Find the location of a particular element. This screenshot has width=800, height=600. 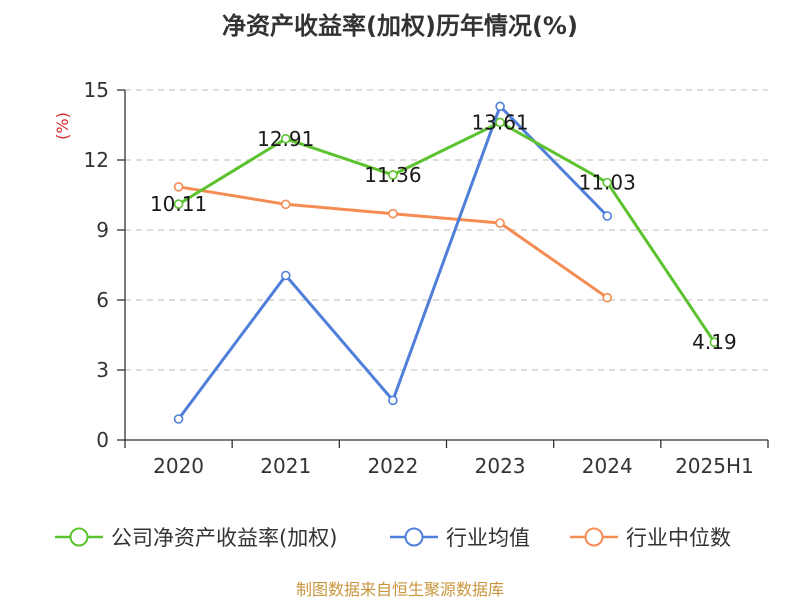

y-tick-label: 12 is located at coordinates (96, 160).